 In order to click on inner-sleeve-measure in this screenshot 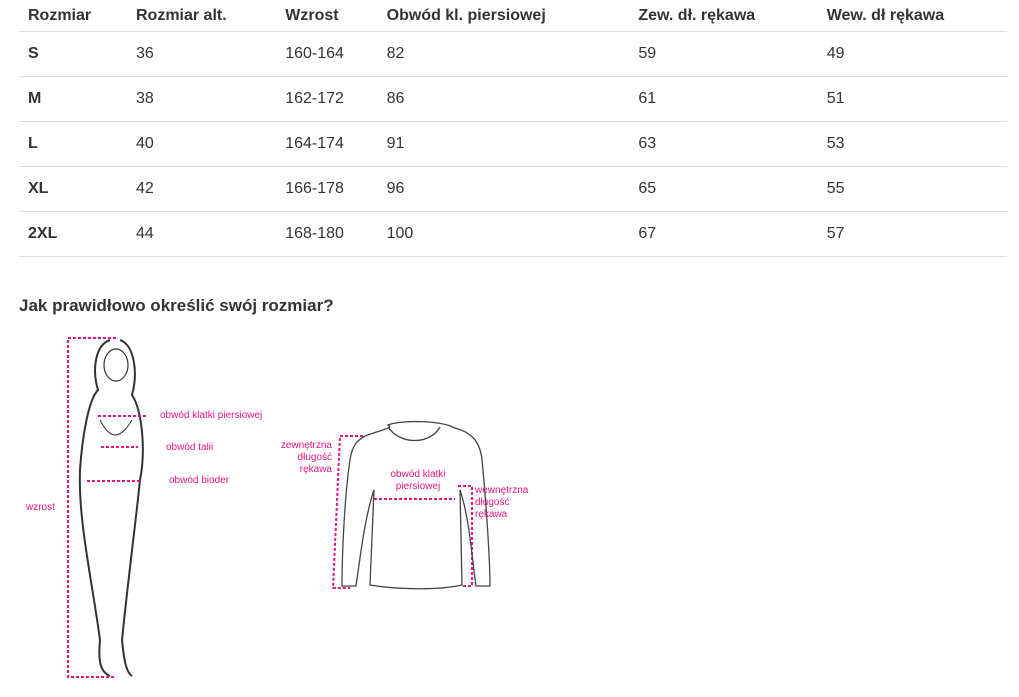, I will do `click(465, 536)`.